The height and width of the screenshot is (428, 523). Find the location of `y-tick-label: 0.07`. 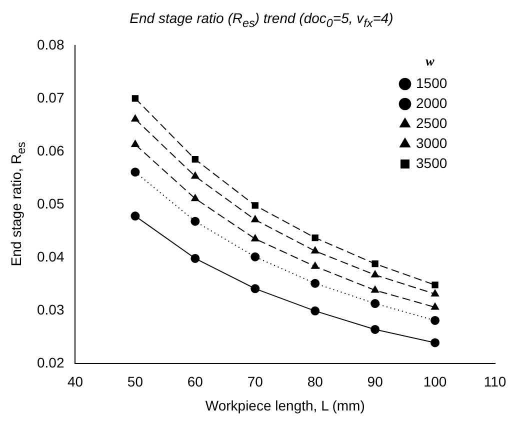

y-tick-label: 0.07 is located at coordinates (50, 97).